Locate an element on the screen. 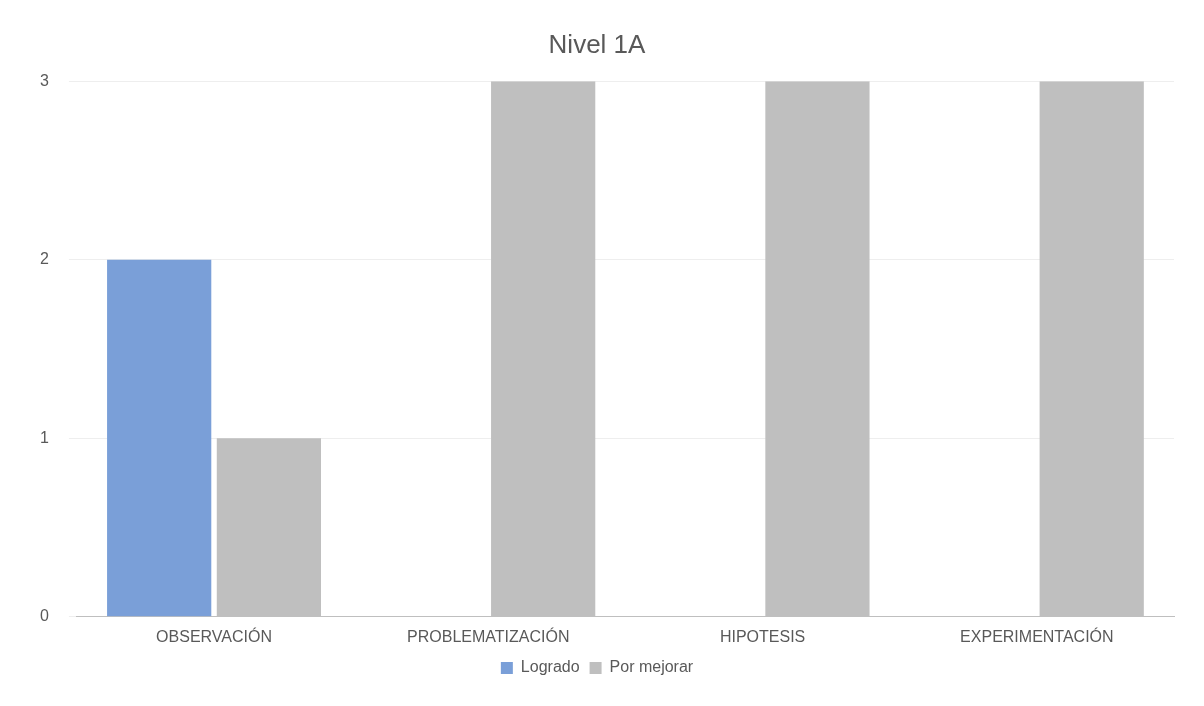 This screenshot has width=1204, height=706. y-tick-label: 3 is located at coordinates (44, 80).